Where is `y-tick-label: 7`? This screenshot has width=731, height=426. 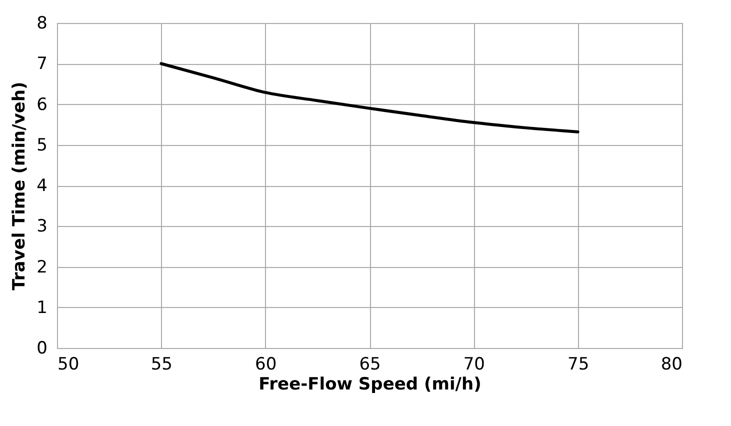 y-tick-label: 7 is located at coordinates (42, 64).